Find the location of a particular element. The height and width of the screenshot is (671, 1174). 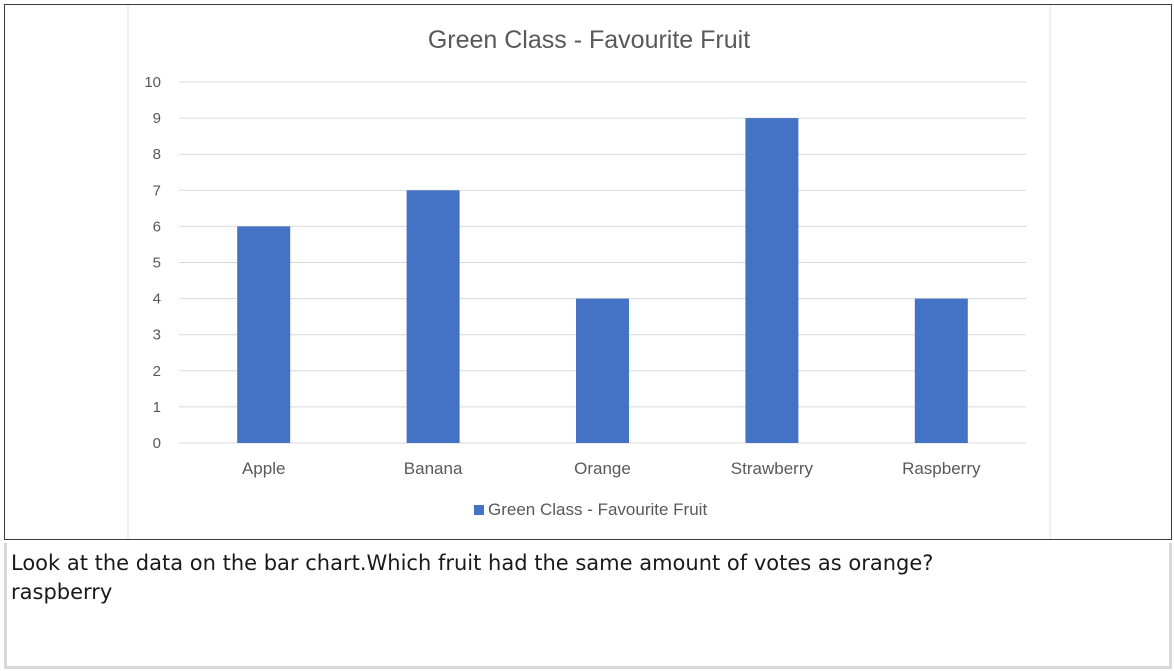

y-tick-label: 4 is located at coordinates (157, 299).